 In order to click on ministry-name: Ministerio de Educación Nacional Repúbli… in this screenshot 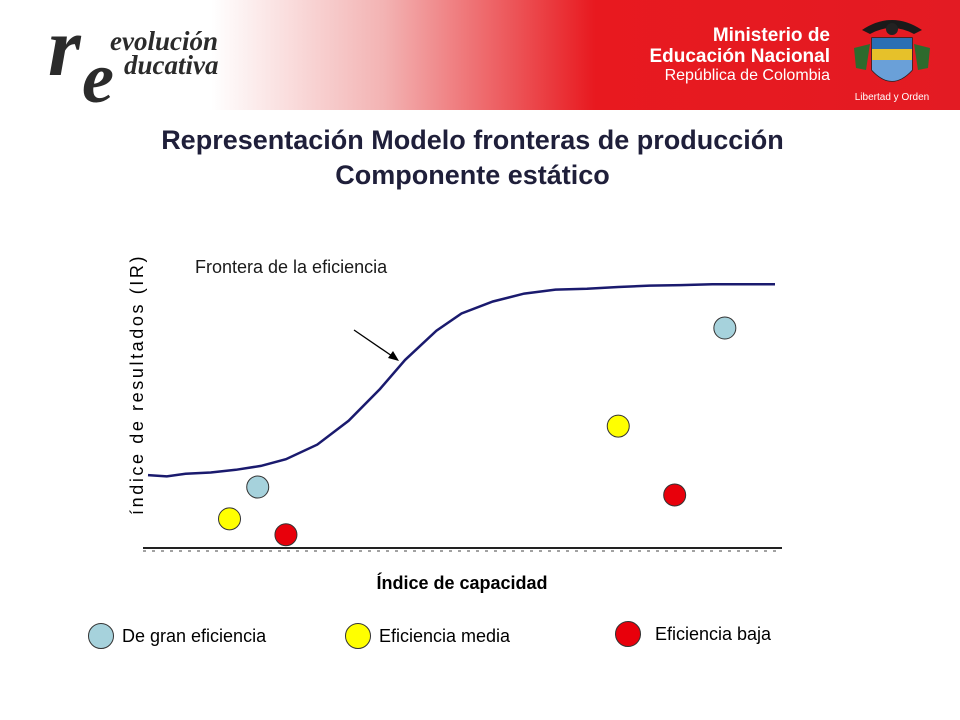, I will do `click(739, 55)`.